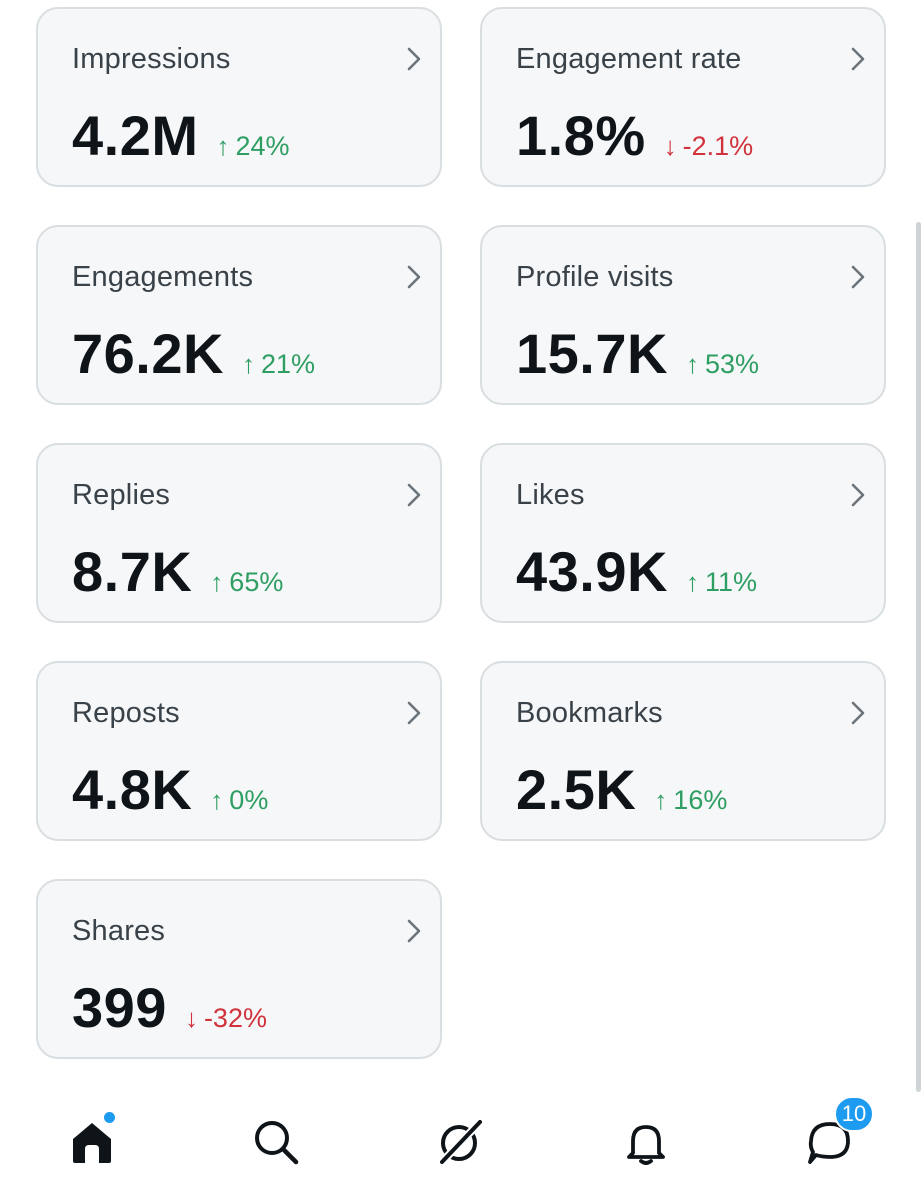 The height and width of the screenshot is (1200, 924). What do you see at coordinates (592, 353) in the screenshot?
I see `metric-value: 15.7K` at bounding box center [592, 353].